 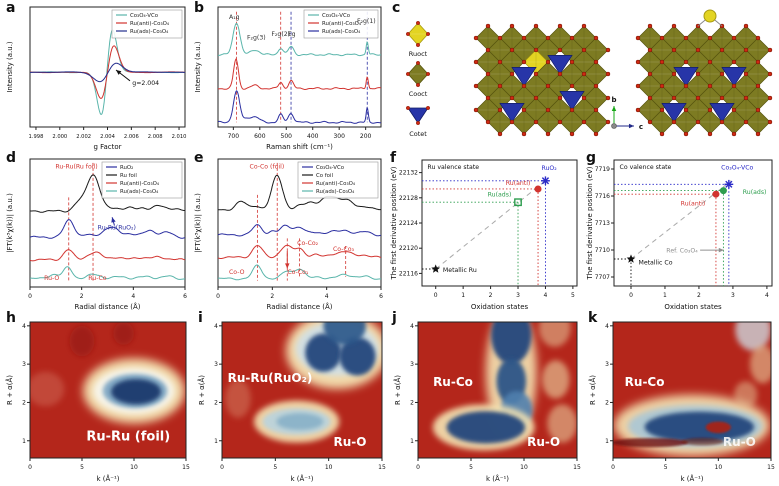 I want to click on svg-text: Co foil, so click(x=324, y=176).